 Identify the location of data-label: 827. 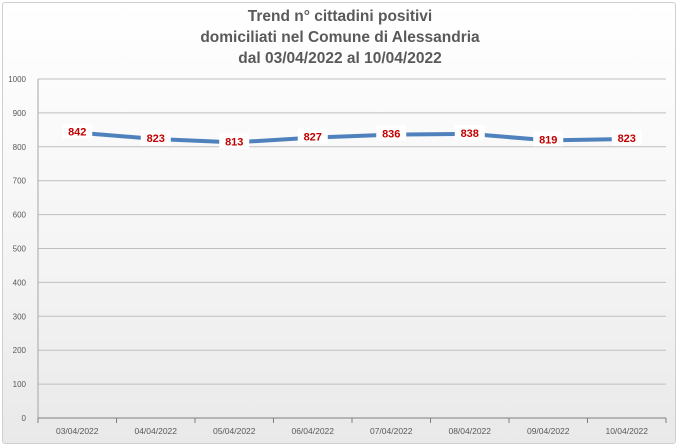
(313, 138).